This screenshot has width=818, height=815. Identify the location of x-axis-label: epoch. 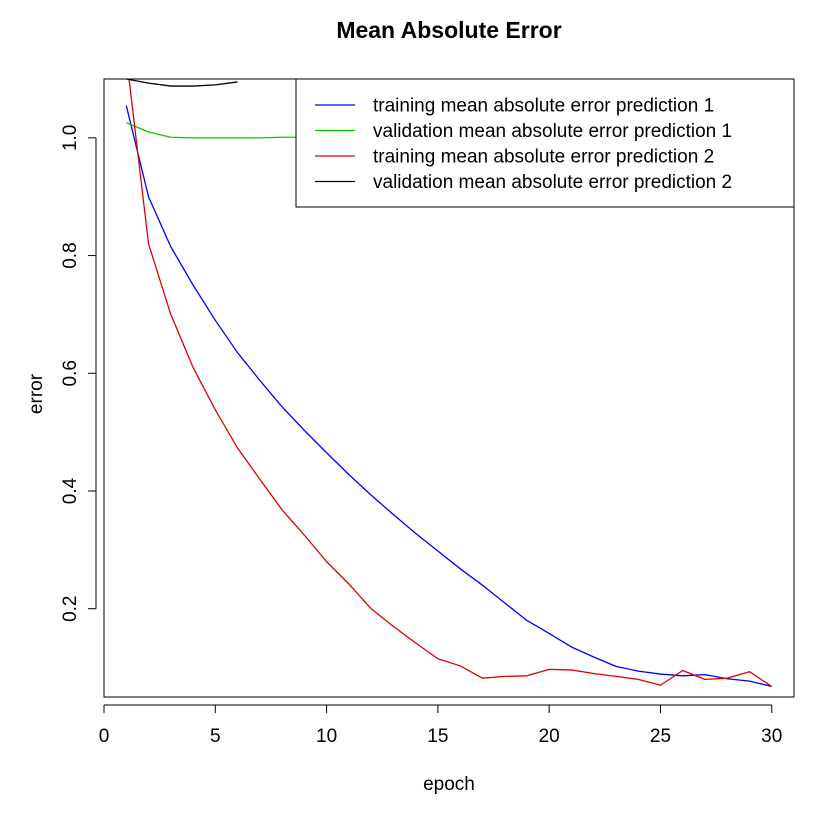
(449, 784).